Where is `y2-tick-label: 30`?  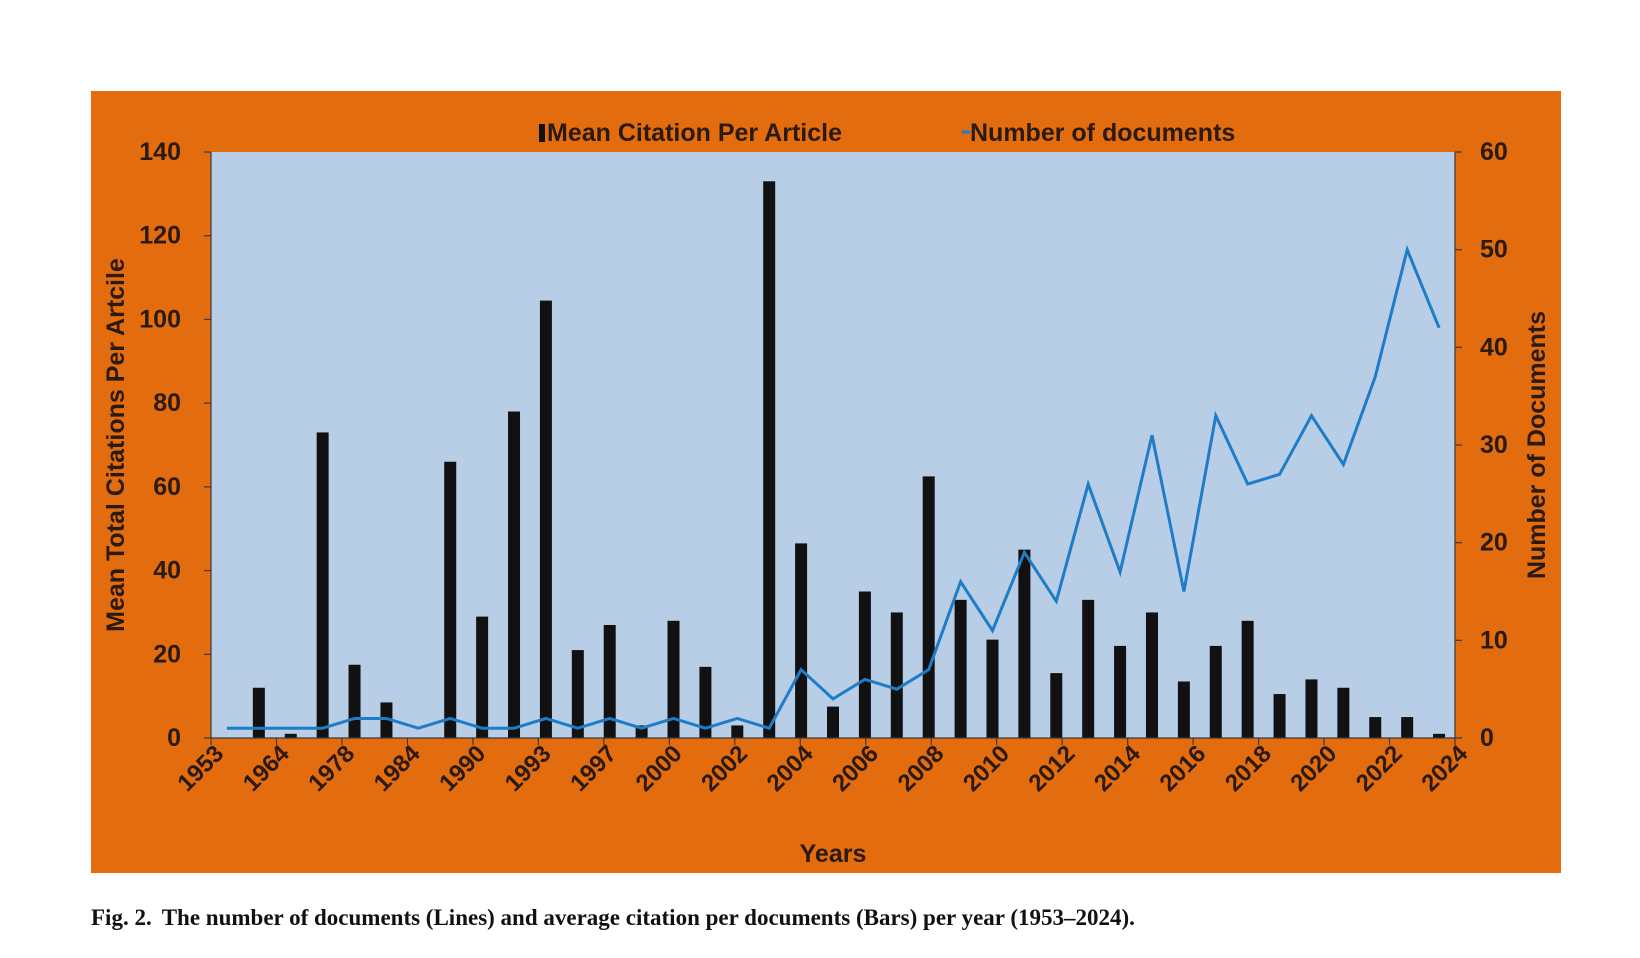
y2-tick-label: 30 is located at coordinates (1494, 445).